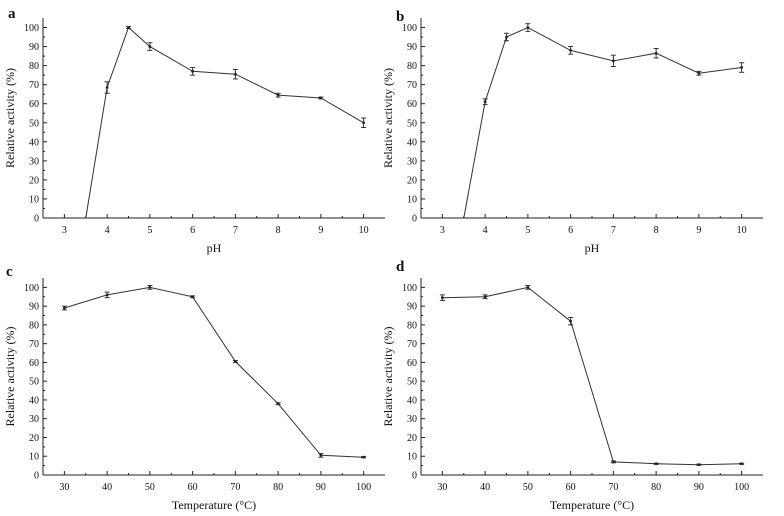  Describe the element at coordinates (400, 267) in the screenshot. I see `panel-letter: d` at that location.